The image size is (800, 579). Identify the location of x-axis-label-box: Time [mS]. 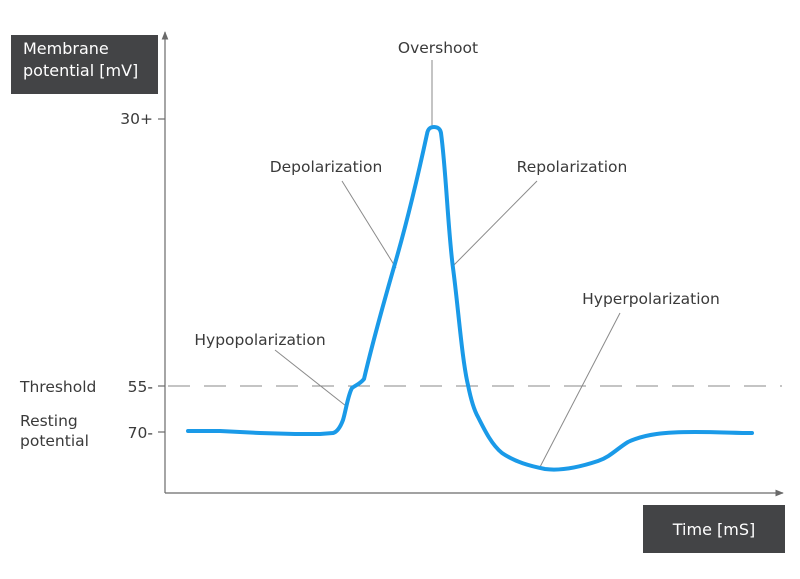
(714, 529).